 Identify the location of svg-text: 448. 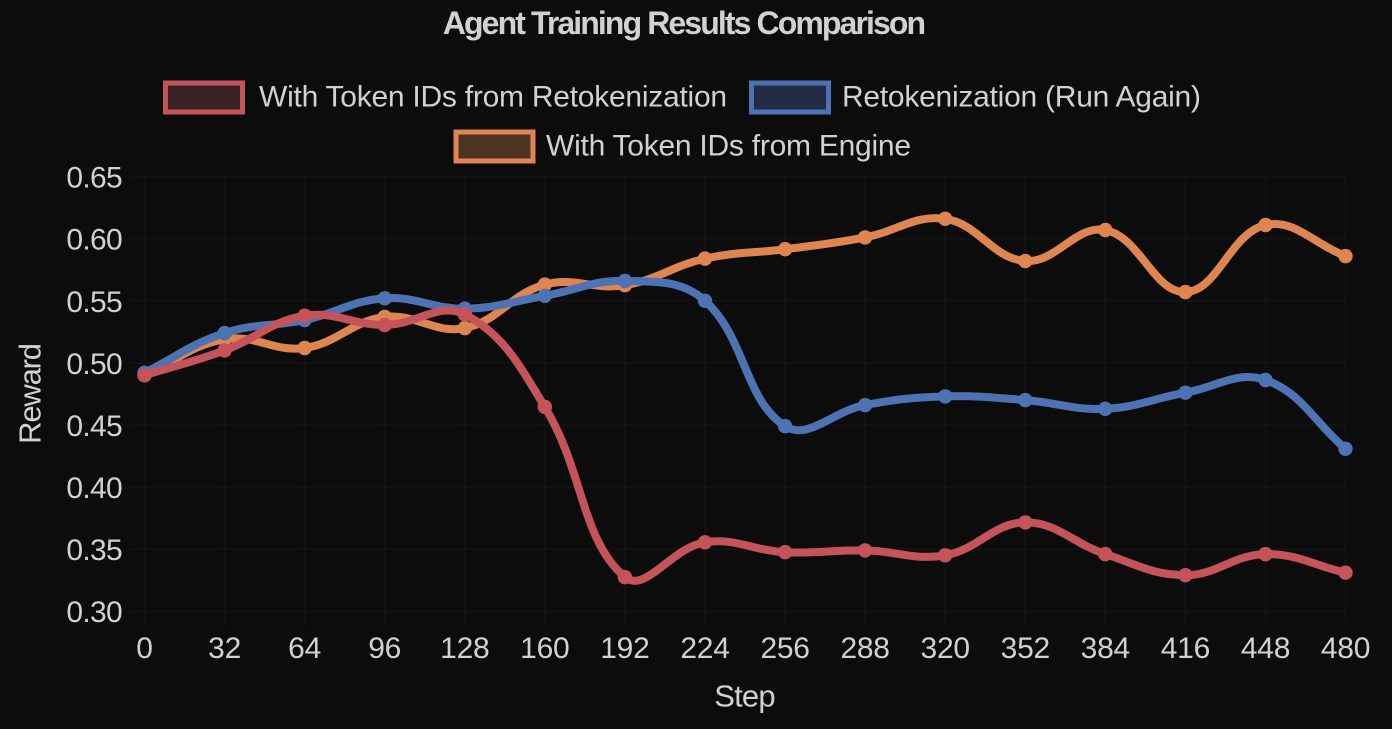
(1265, 648).